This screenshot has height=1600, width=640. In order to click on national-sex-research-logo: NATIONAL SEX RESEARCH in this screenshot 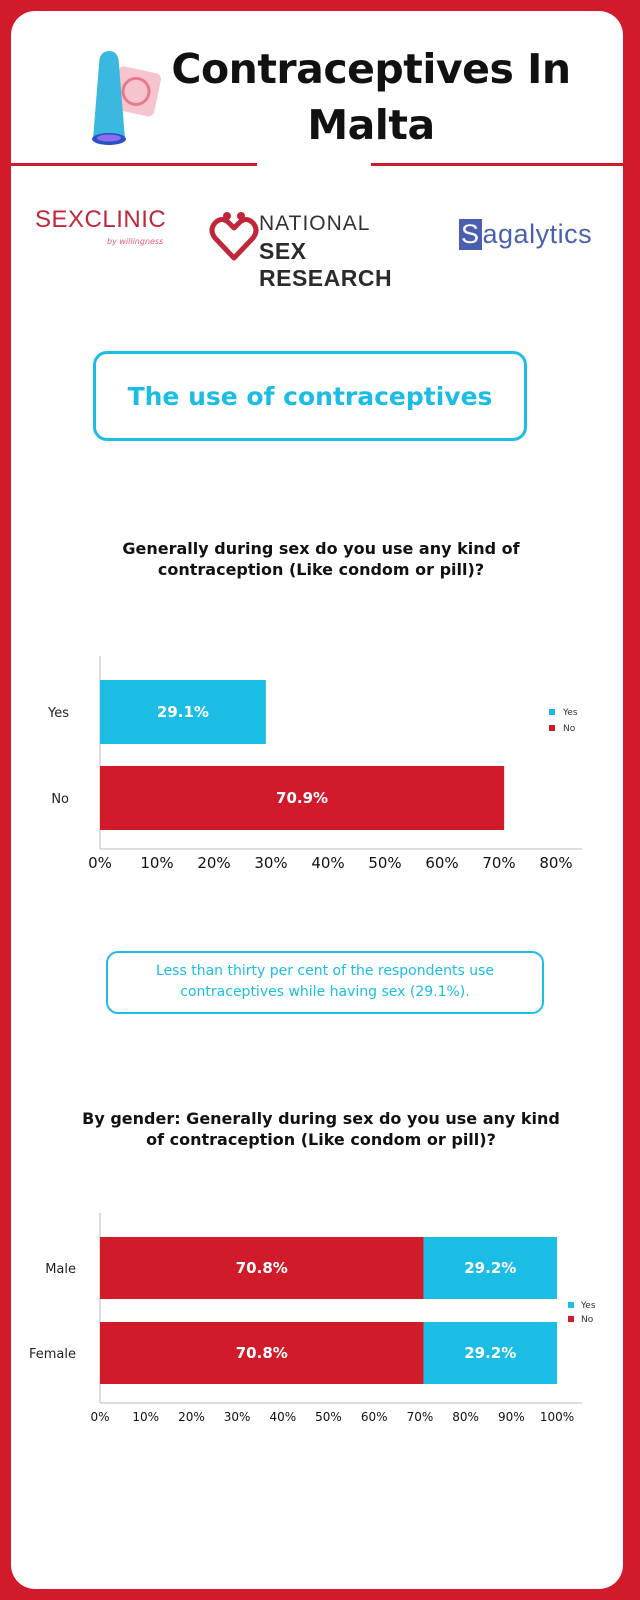, I will do `click(324, 249)`.